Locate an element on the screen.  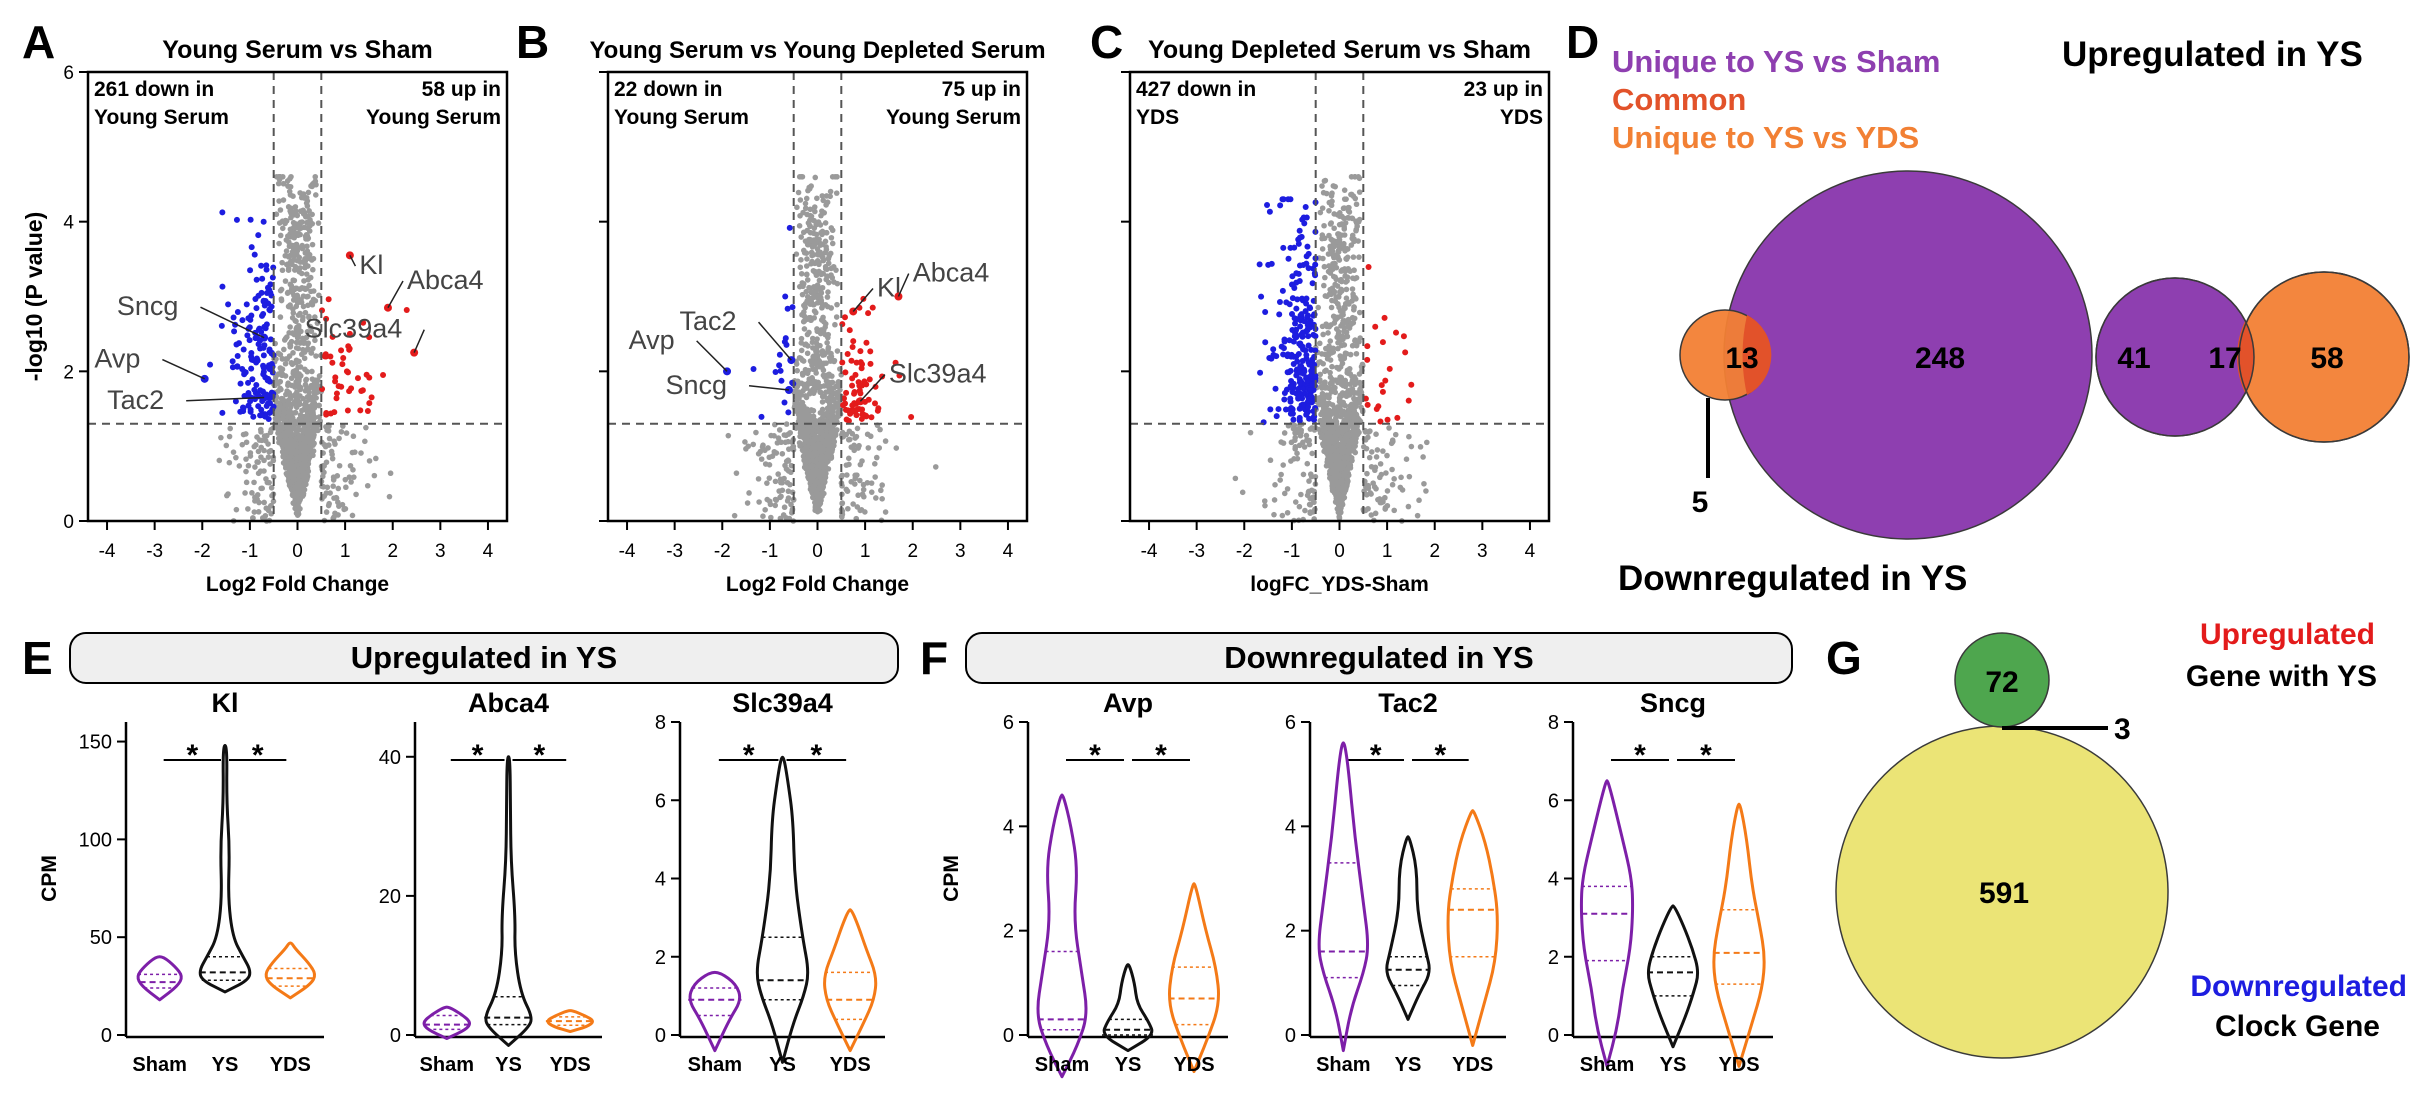
panel-label-f: F is located at coordinates (934, 658).